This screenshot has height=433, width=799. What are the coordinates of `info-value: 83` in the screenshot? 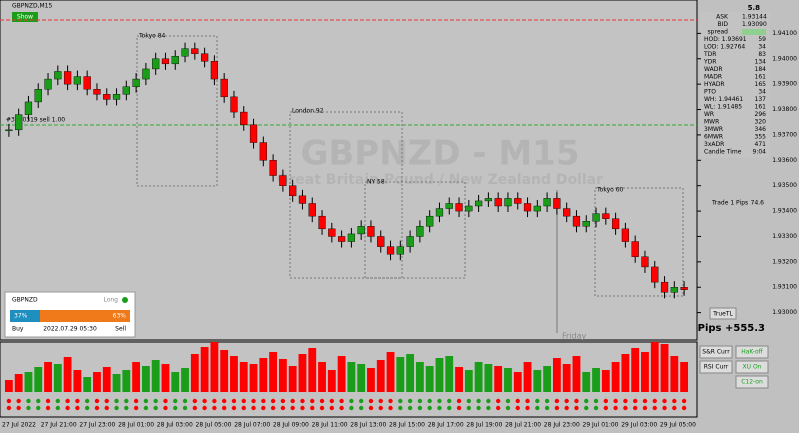 It's located at (762, 54).